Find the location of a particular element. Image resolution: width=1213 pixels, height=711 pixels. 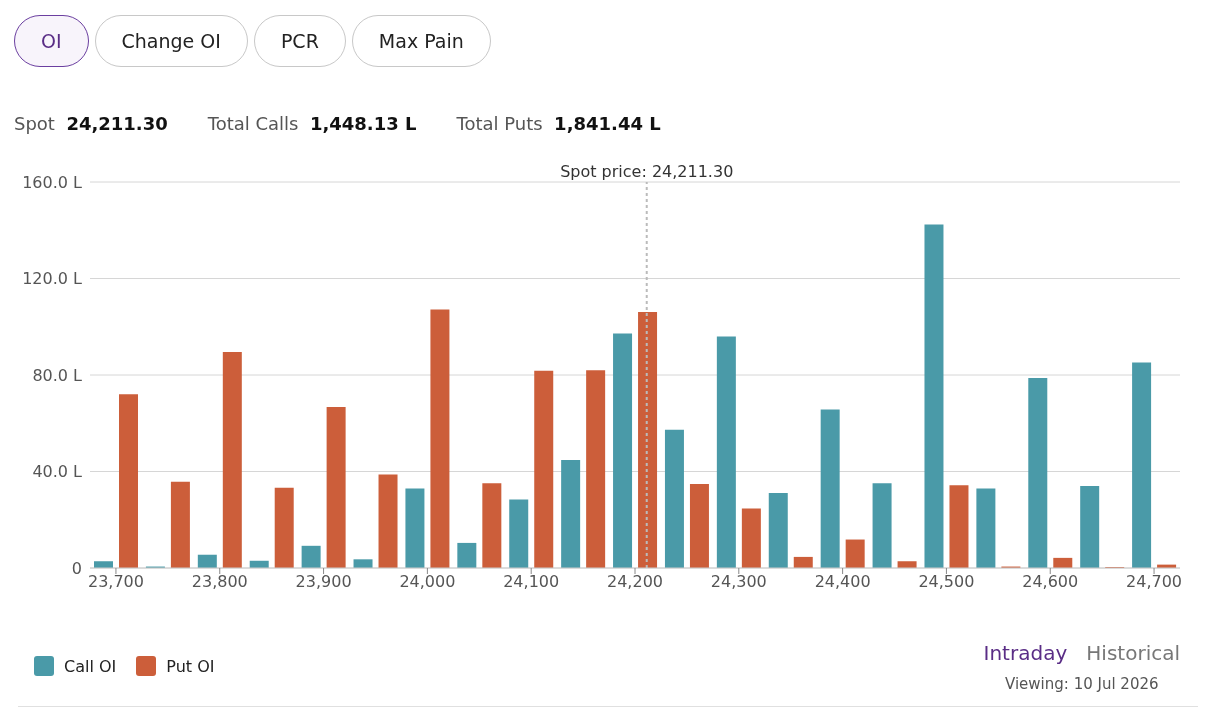

text: Viewing: 10 Jul 2026 is located at coordinates (1082, 684).